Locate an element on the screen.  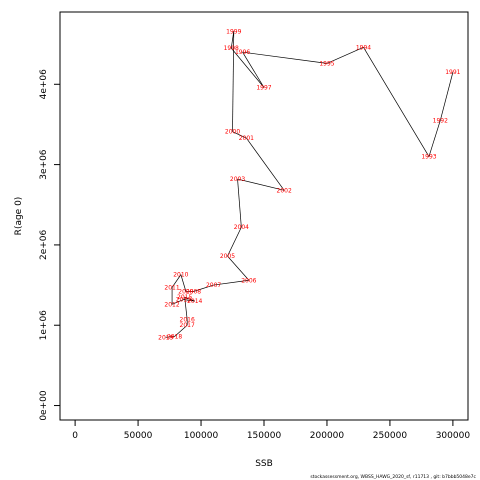
point-label-2016: 2016 is located at coordinates (187, 320).